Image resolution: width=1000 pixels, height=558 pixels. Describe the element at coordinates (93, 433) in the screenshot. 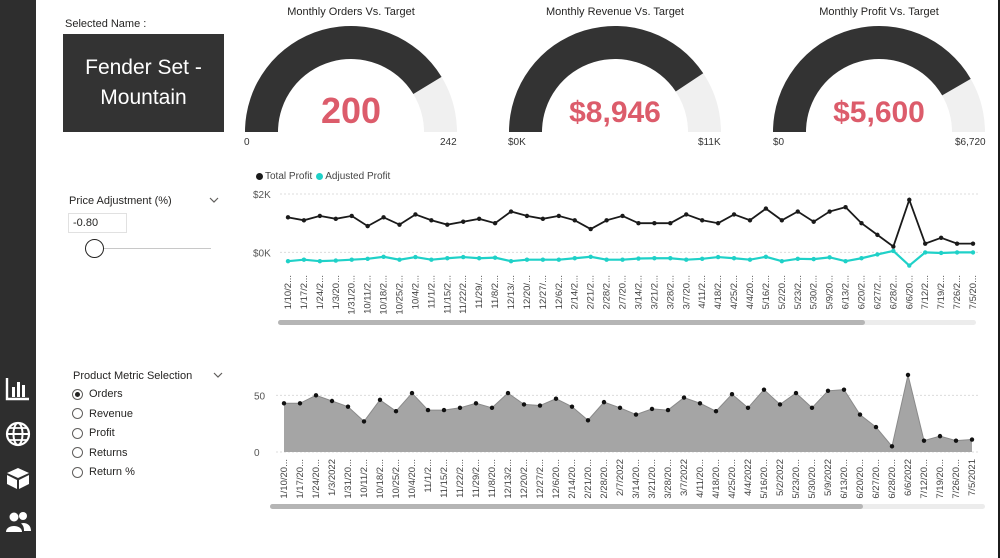

I see `metric-option: Profit` at that location.